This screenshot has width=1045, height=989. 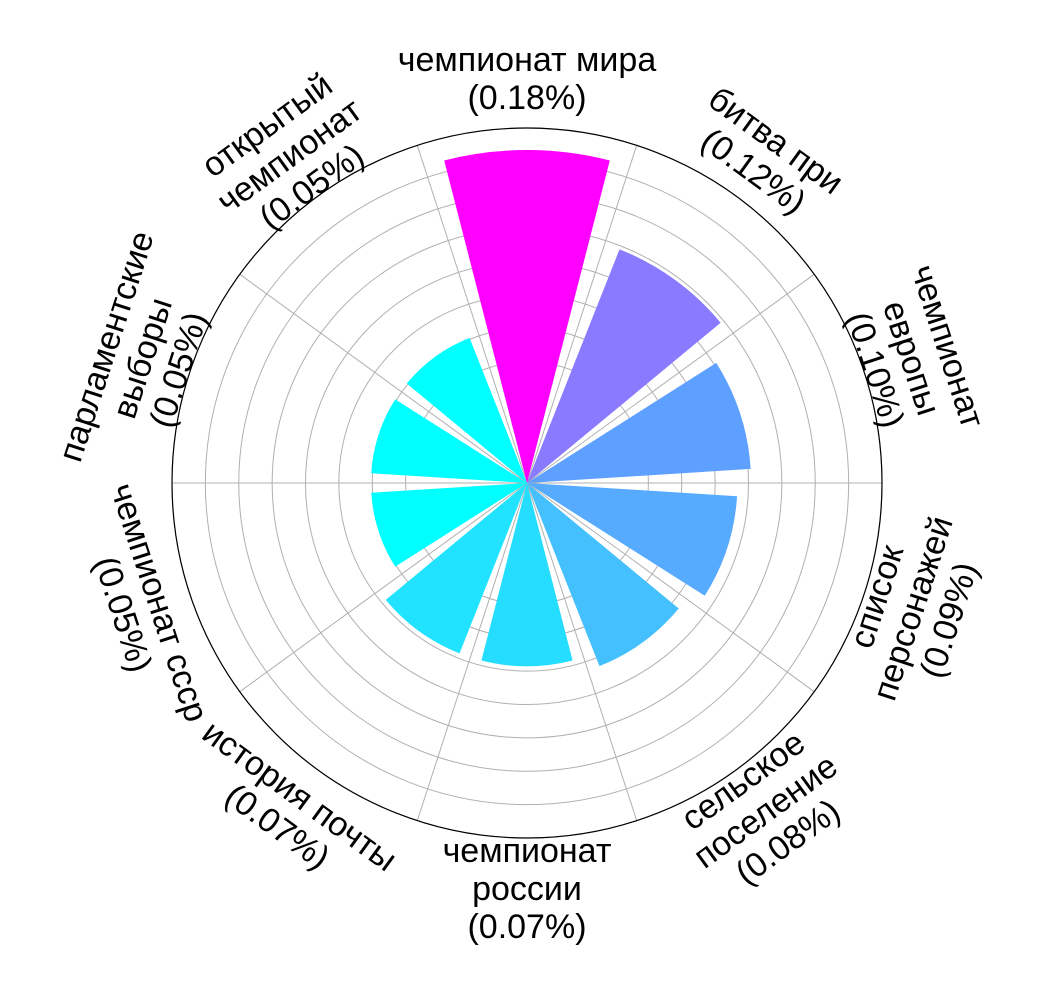 I want to click on label-line: чемпионат мира, so click(x=527, y=60).